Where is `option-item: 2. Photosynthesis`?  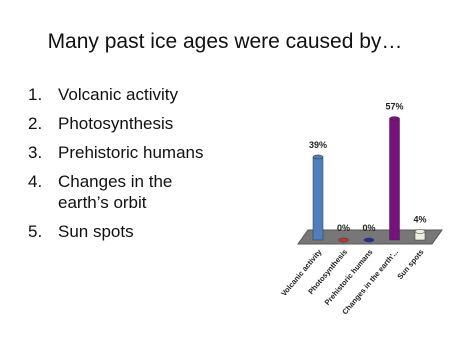
option-item: 2. Photosynthesis is located at coordinates (125, 123).